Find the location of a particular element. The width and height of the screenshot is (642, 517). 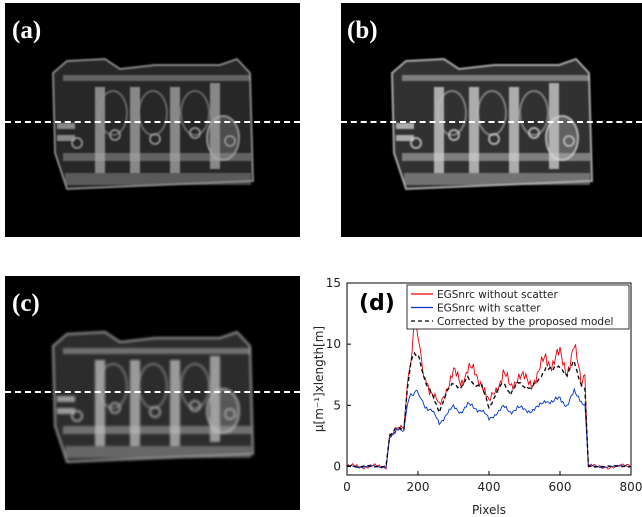

xray-image-c is located at coordinates (153, 397).